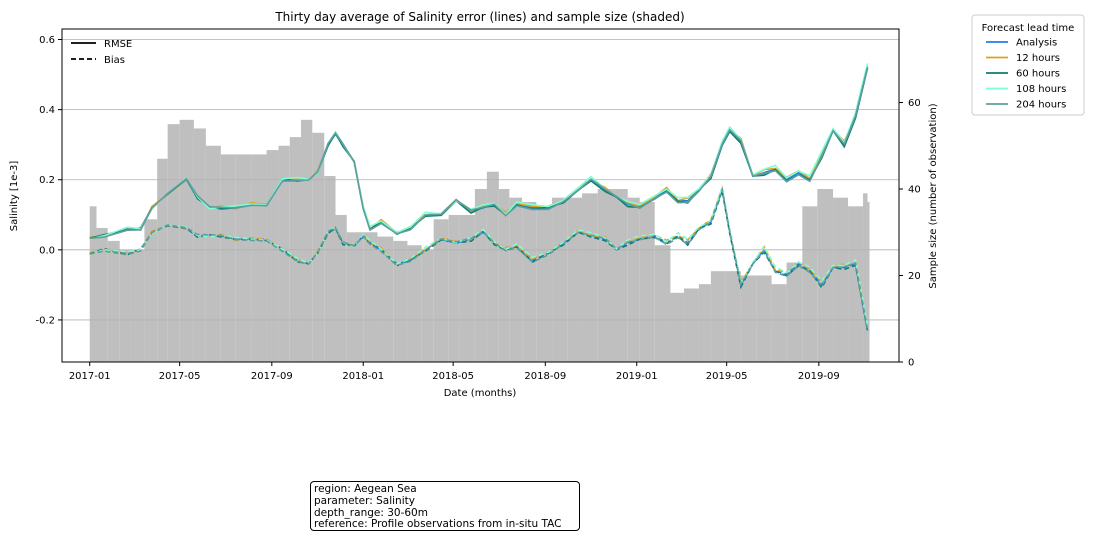 The width and height of the screenshot is (1094, 540). I want to click on x-tick-label: 2018-01, so click(363, 376).